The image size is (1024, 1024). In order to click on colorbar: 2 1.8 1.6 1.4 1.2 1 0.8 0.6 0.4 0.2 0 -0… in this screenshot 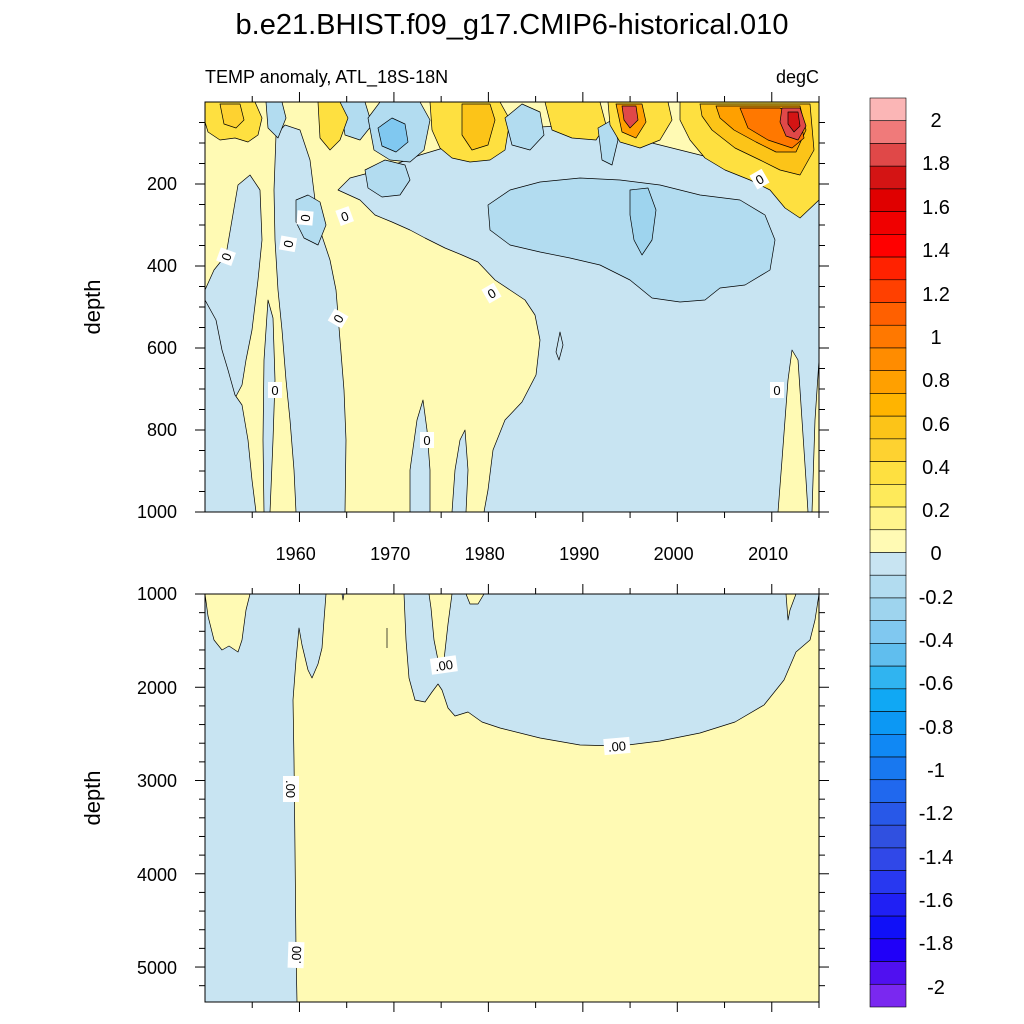, I will do `click(911, 552)`.